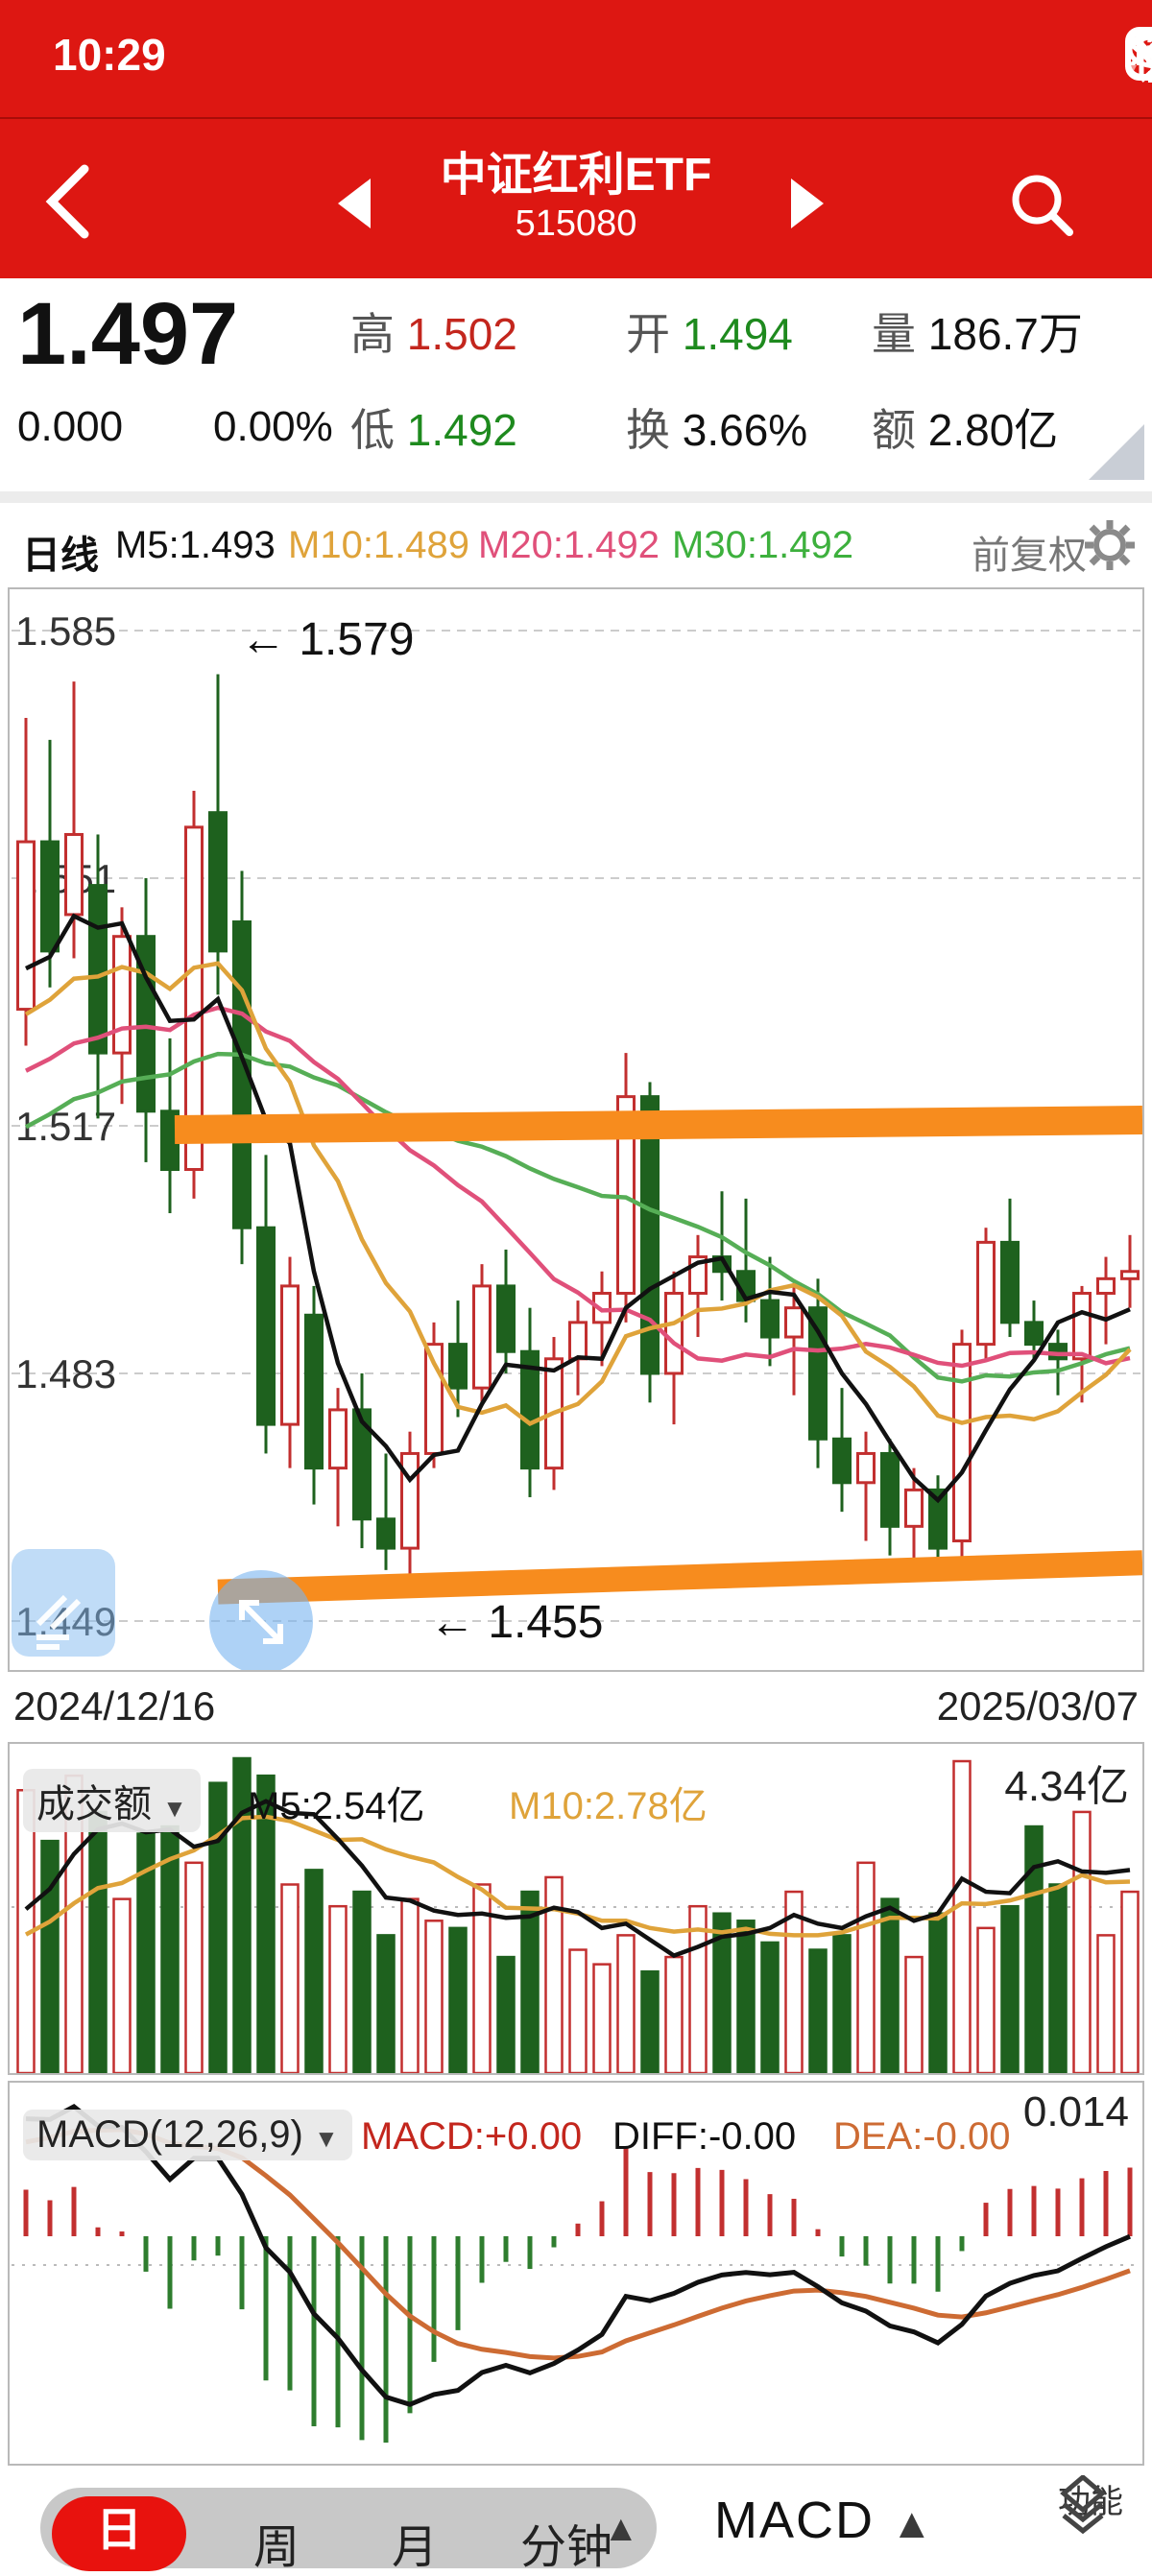  What do you see at coordinates (1090, 2505) in the screenshot?
I see `functions-button: 功能` at bounding box center [1090, 2505].